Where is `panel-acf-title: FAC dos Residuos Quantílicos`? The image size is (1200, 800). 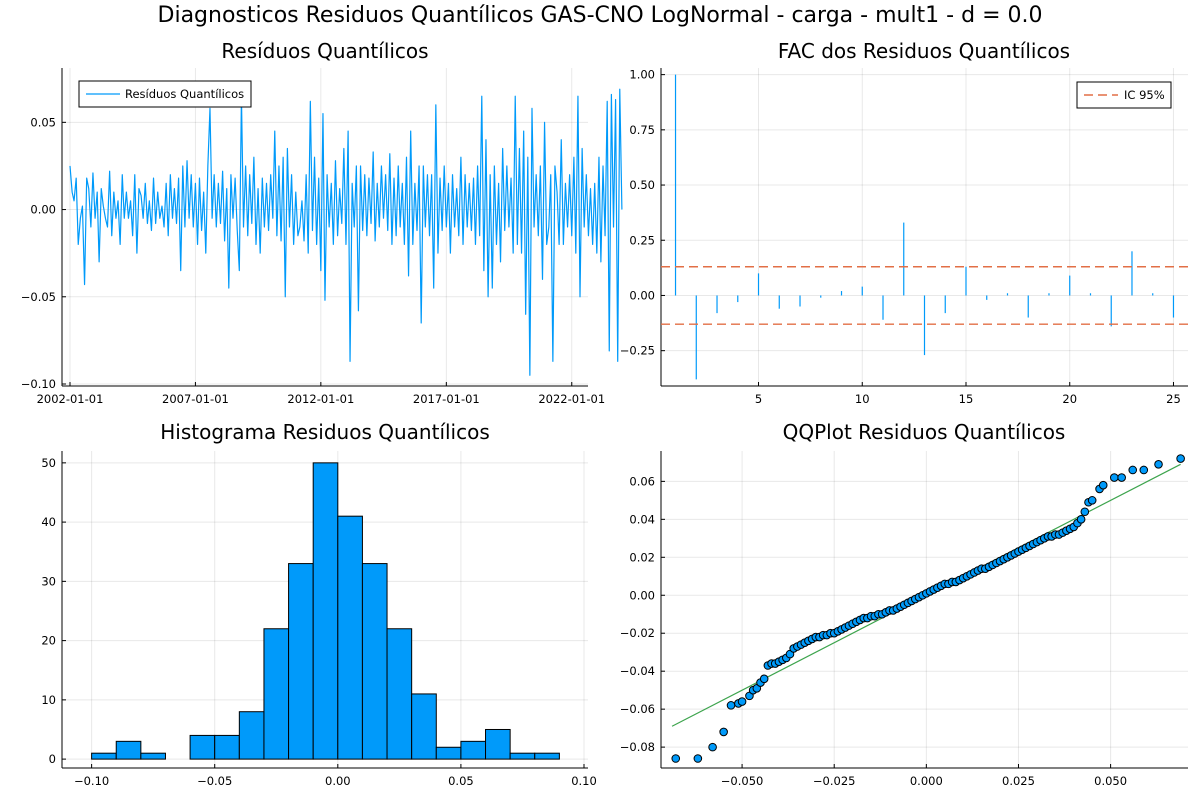
panel-acf-title: FAC dos Residuos Quantílicos is located at coordinates (924, 51).